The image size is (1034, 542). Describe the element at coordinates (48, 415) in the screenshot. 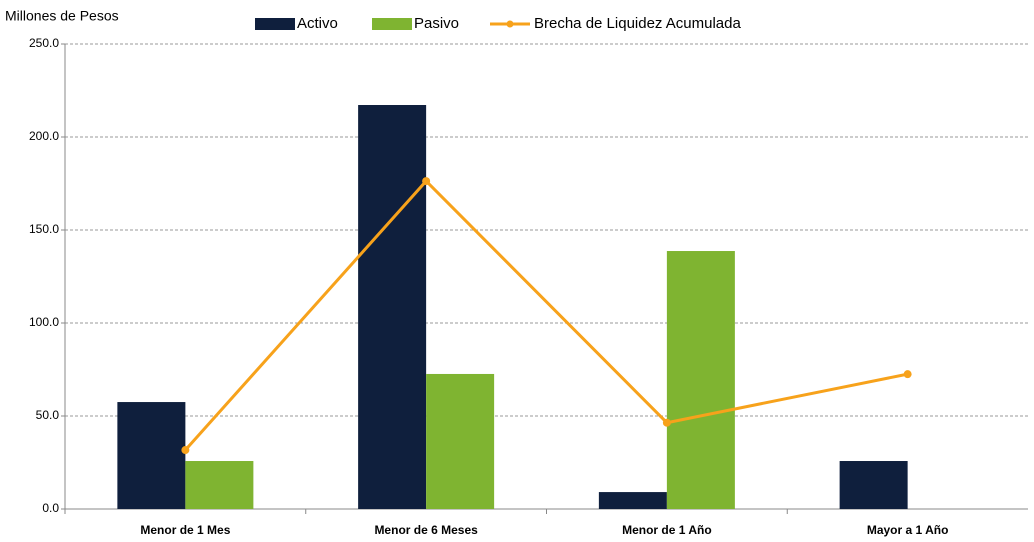

I see `y-tick-label: 50.0` at that location.